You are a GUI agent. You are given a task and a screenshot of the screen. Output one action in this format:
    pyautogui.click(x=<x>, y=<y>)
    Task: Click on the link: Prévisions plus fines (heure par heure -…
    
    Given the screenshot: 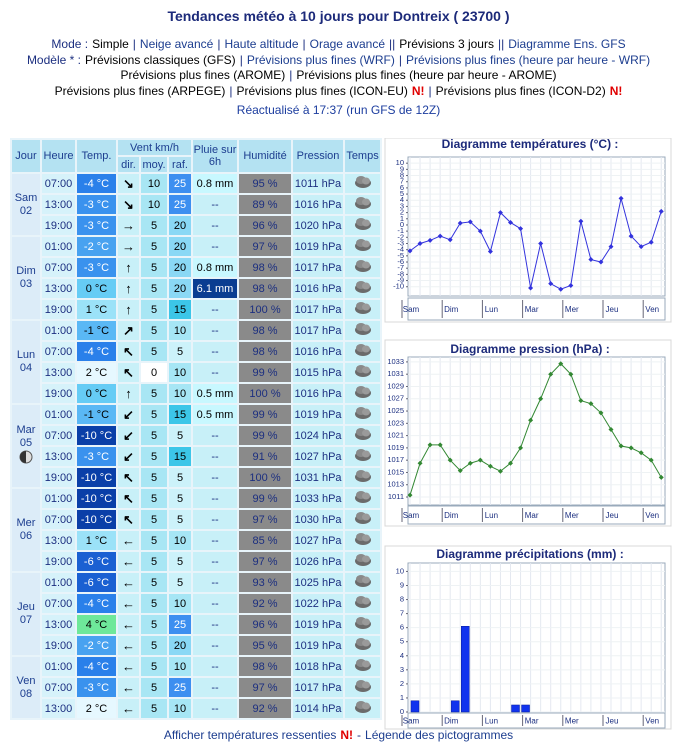 What is the action you would take?
    pyautogui.click(x=528, y=59)
    